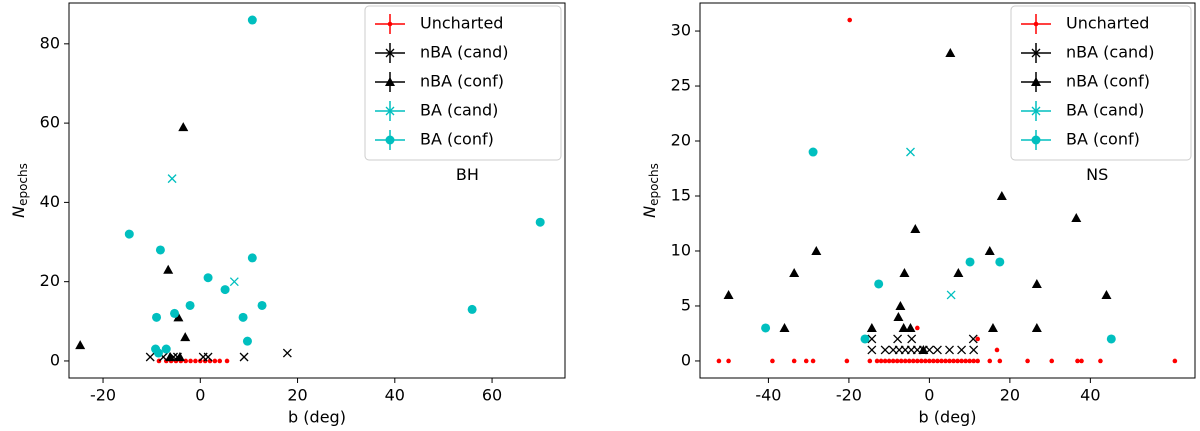 The width and height of the screenshot is (1200, 431). What do you see at coordinates (1090, 395) in the screenshot?
I see `x-tick-label: 40` at bounding box center [1090, 395].